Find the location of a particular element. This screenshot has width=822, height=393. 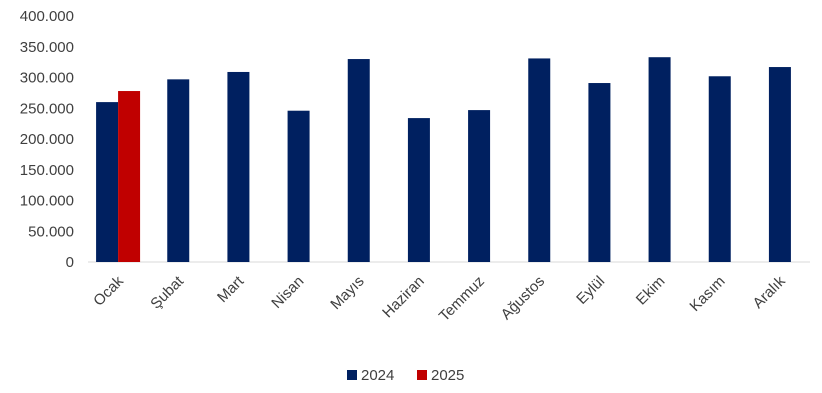

y-tick-label: 150.000 is located at coordinates (47, 170).